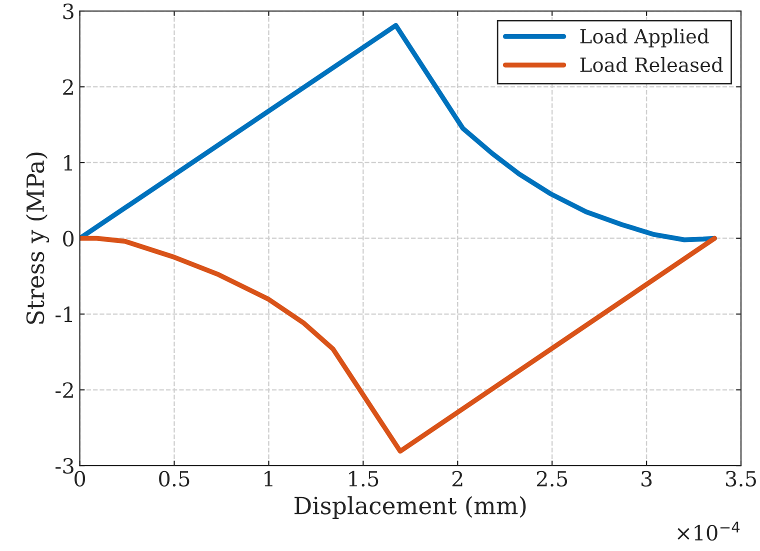  What do you see at coordinates (68, 238) in the screenshot?
I see `y-tick-label: 0` at bounding box center [68, 238].